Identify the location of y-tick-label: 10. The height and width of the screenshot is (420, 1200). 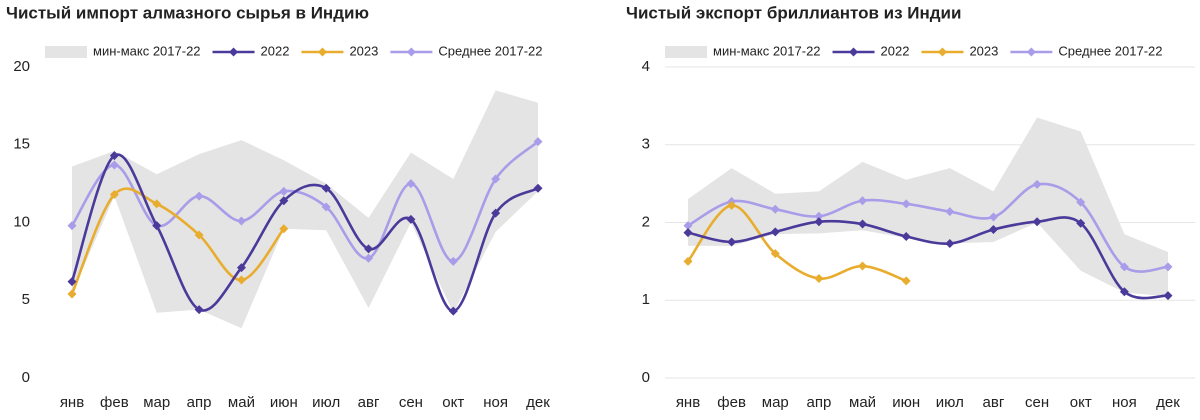
(21, 221).